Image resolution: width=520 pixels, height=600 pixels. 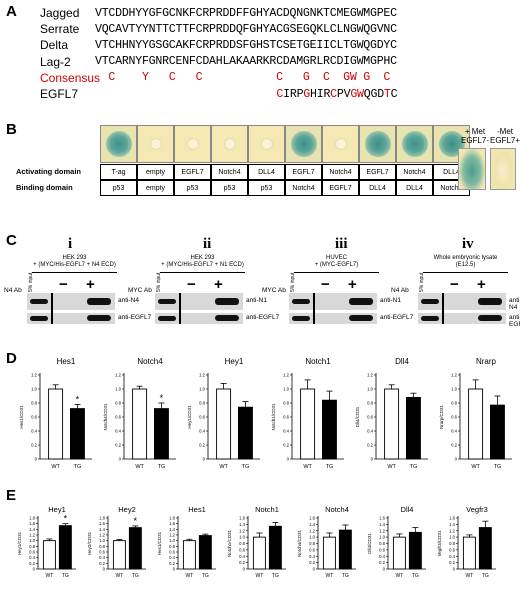 I want to click on blot-label-bottom: anti-EGFL7, so click(x=514, y=321).